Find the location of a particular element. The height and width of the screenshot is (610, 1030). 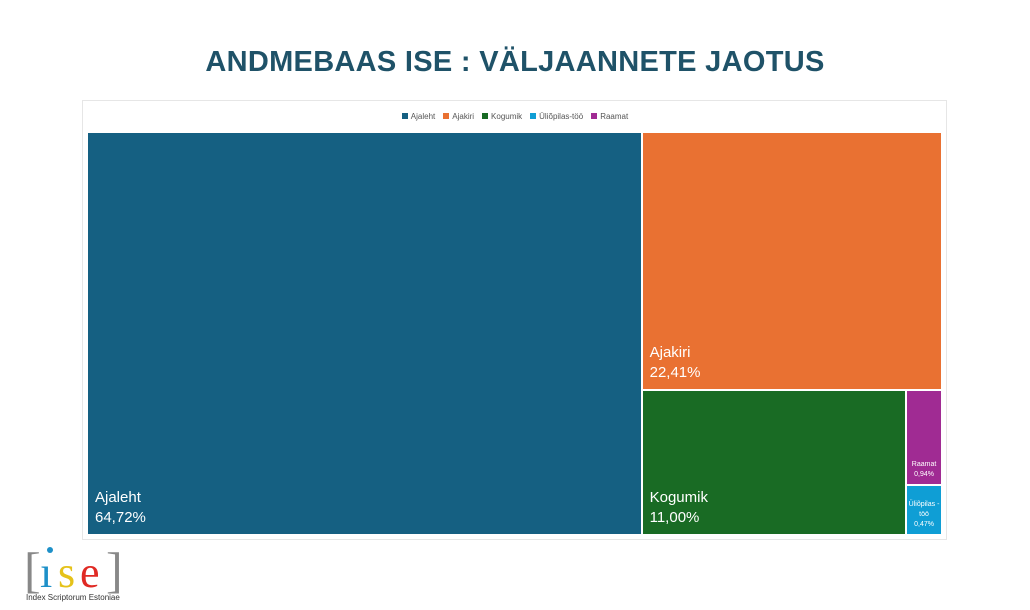

legend-label: Kogumik is located at coordinates (507, 116).